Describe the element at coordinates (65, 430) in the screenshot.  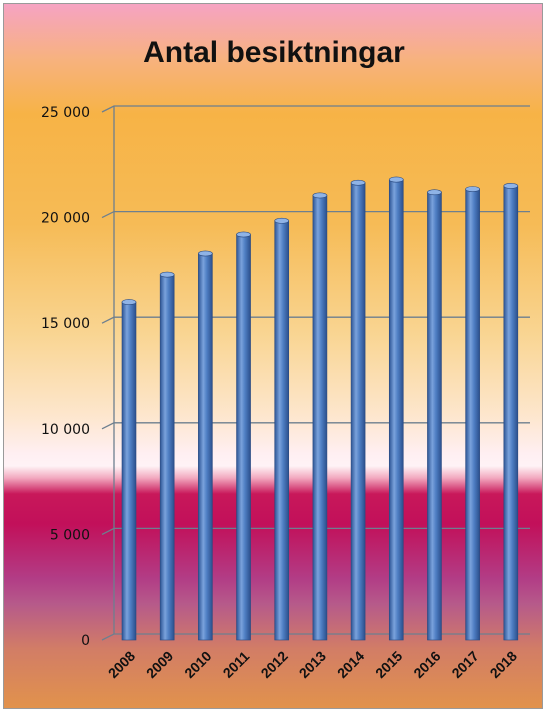
I see `y-tick-label: 10 000` at that location.